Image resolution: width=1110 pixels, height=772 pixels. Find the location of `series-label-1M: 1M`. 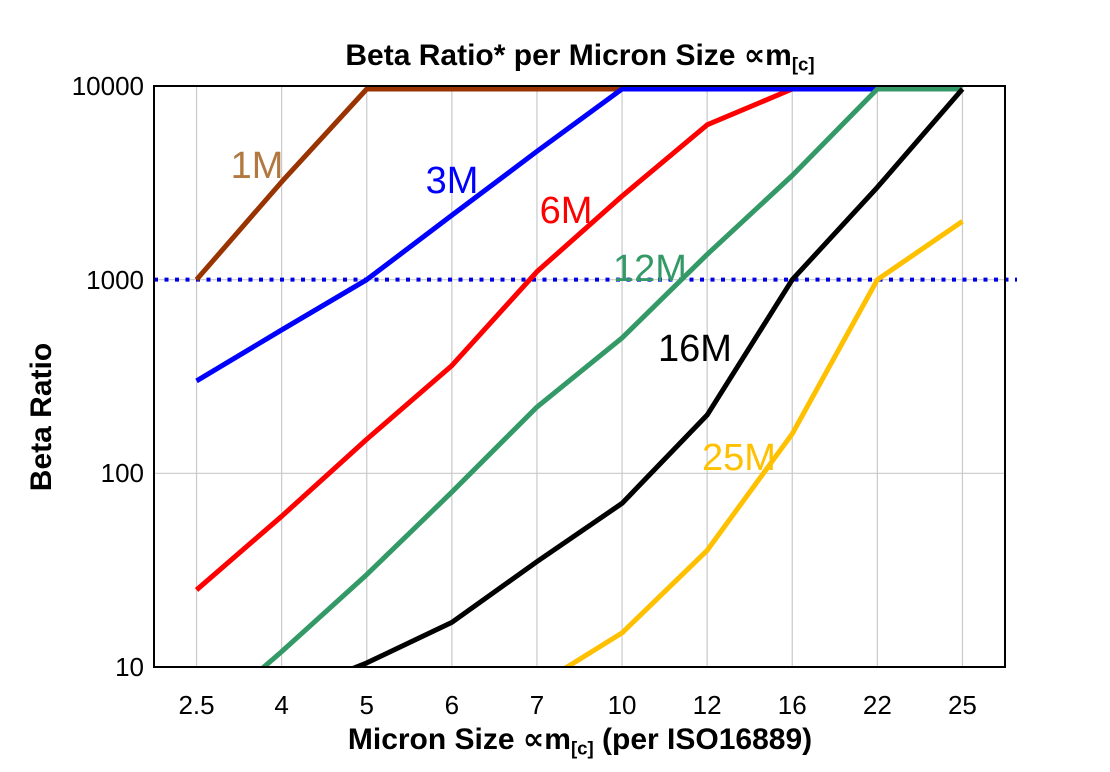

series-label-1M: 1M is located at coordinates (257, 166).